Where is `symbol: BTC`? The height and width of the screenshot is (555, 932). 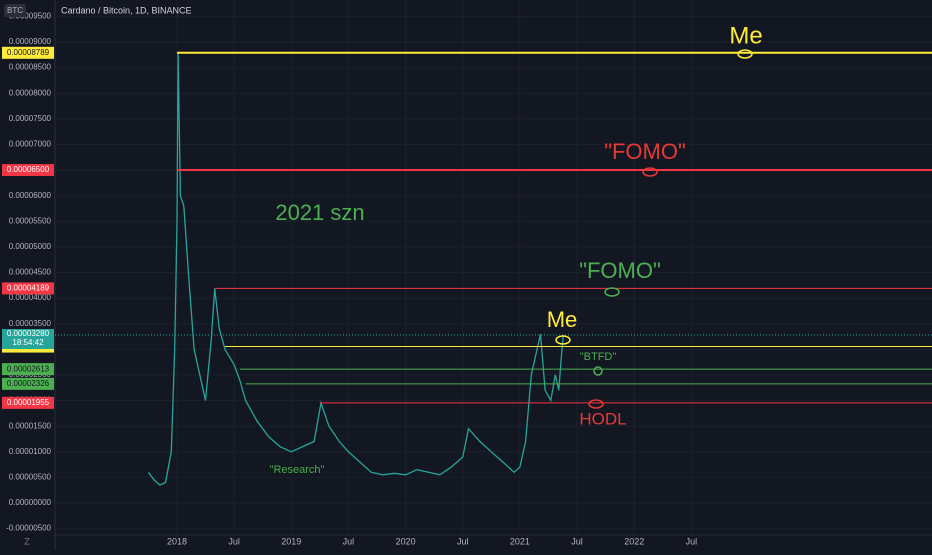
symbol: BTC is located at coordinates (15, 10).